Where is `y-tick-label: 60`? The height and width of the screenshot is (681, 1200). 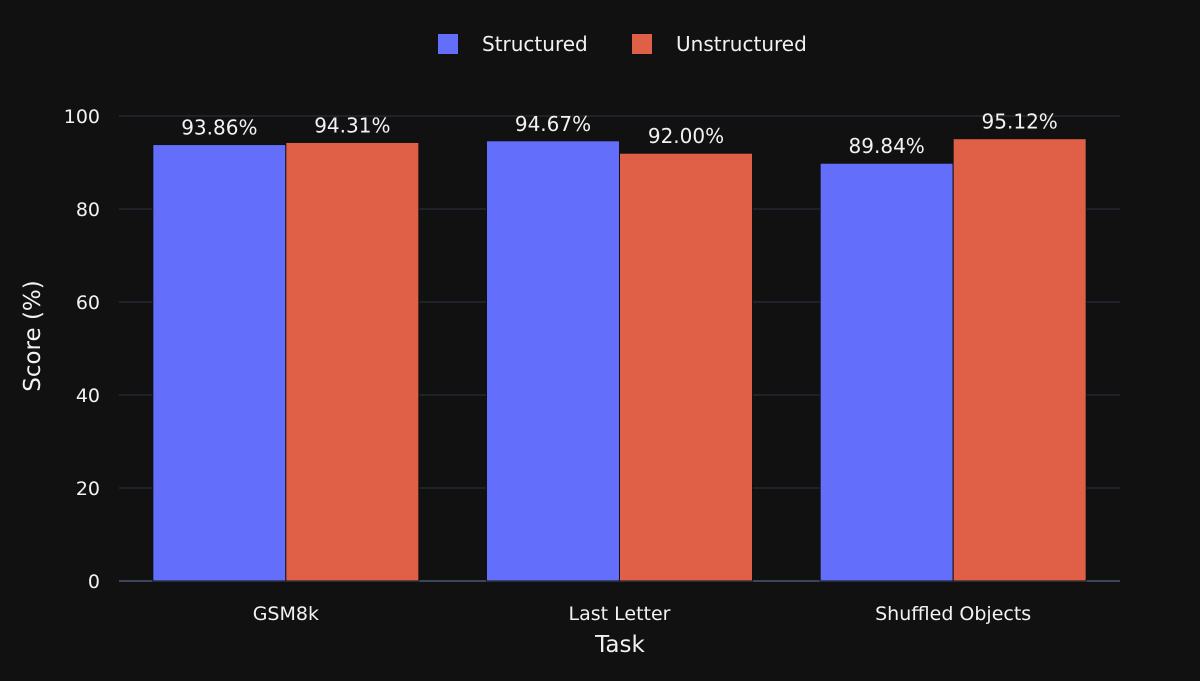 y-tick-label: 60 is located at coordinates (88, 303).